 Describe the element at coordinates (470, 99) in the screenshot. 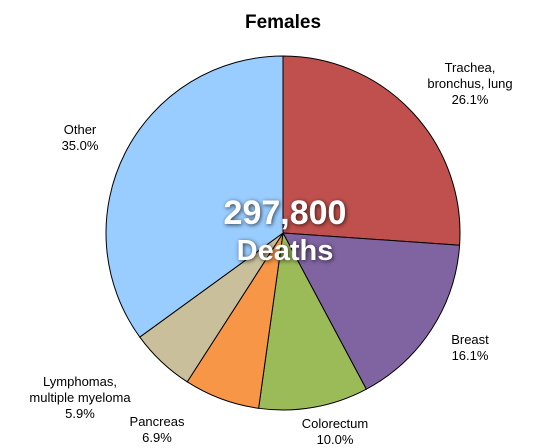

I see `slice-value: 26.1%` at that location.